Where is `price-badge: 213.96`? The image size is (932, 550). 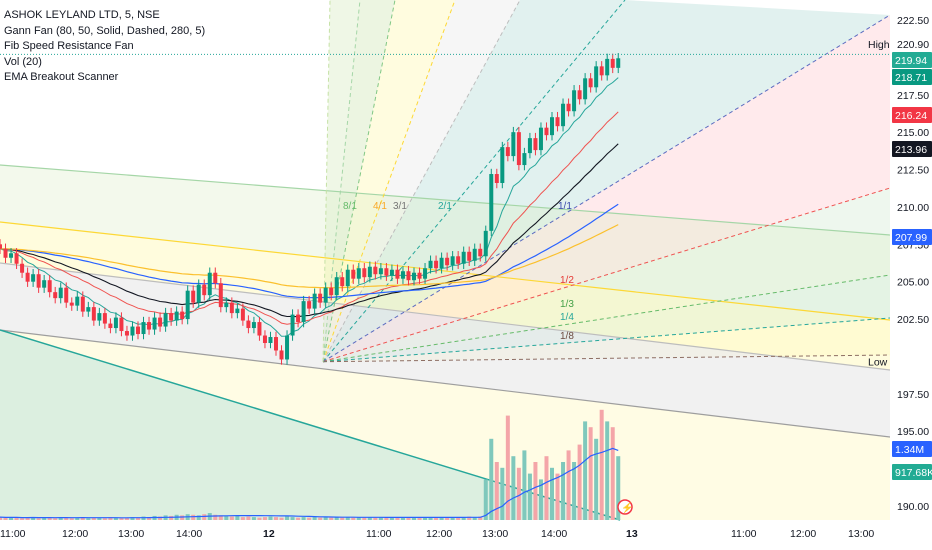
price-badge: 213.96 is located at coordinates (911, 150).